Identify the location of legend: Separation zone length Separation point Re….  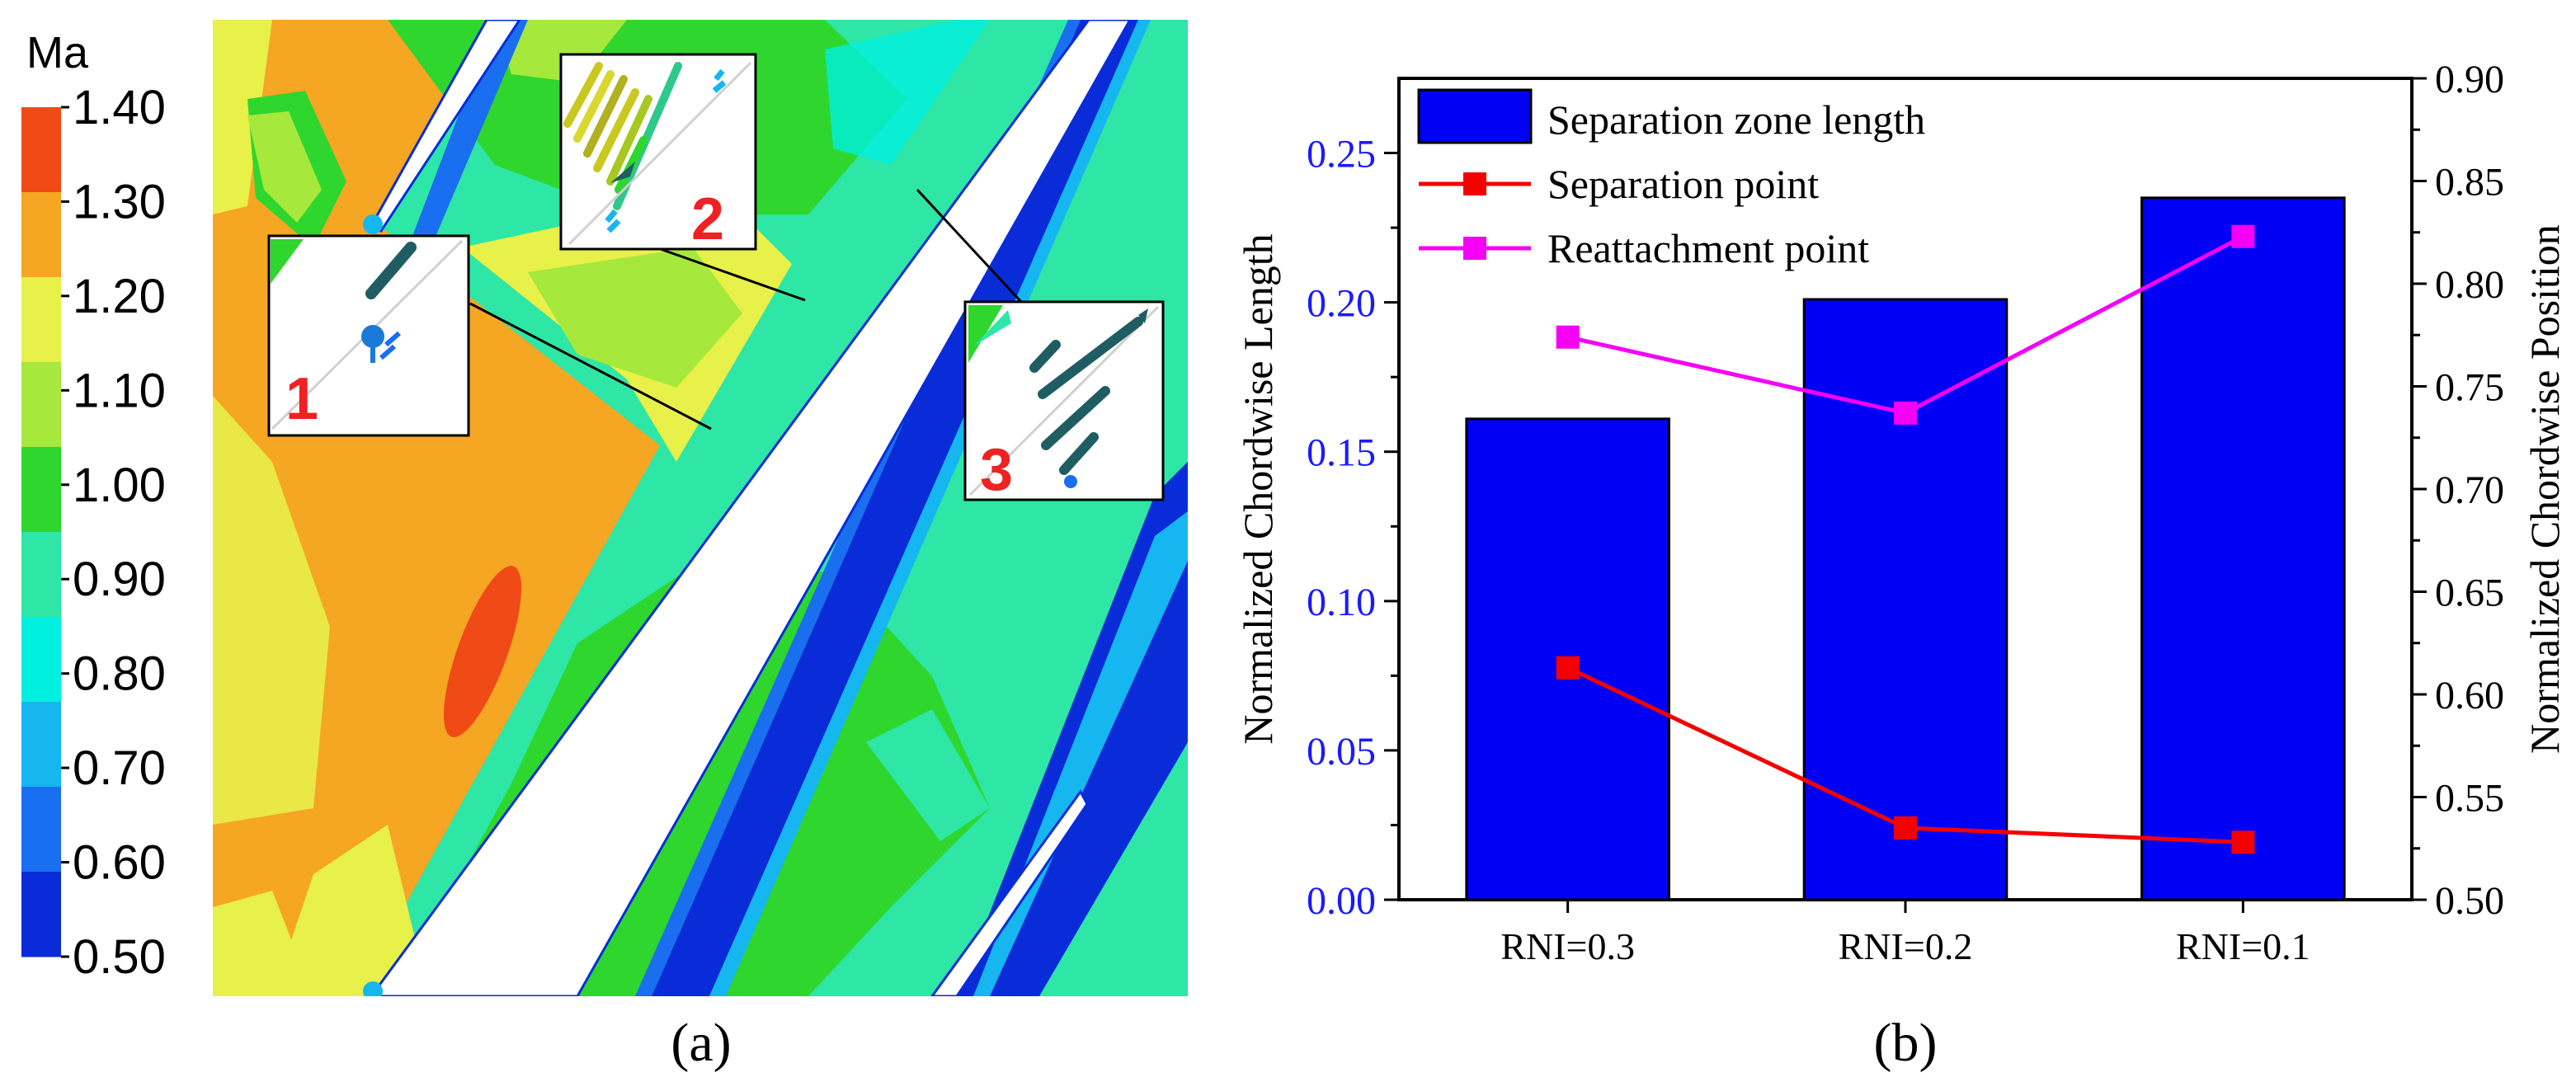
(1671, 179).